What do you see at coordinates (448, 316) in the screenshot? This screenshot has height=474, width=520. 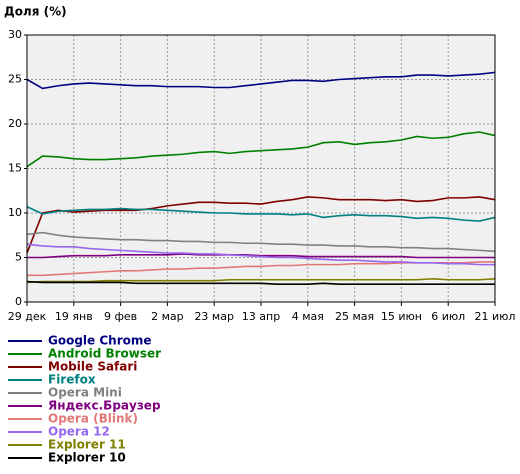 I see `x-tick-label: 6 июл` at bounding box center [448, 316].